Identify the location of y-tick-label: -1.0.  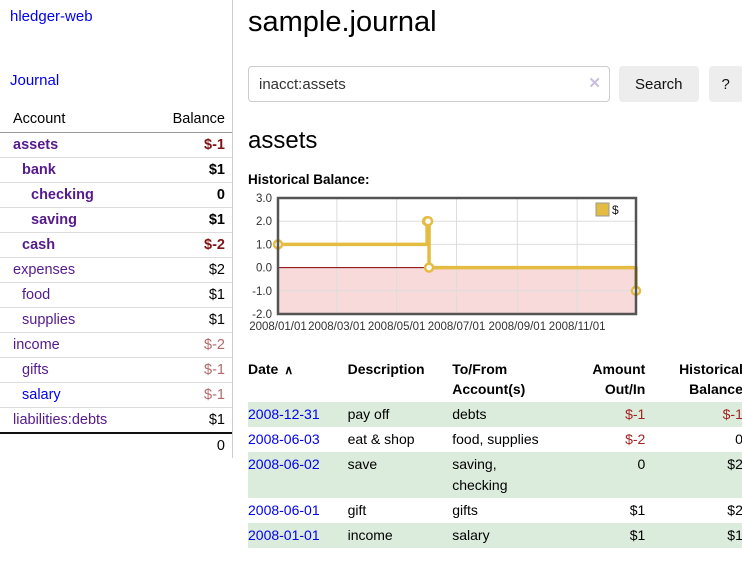
(262, 292).